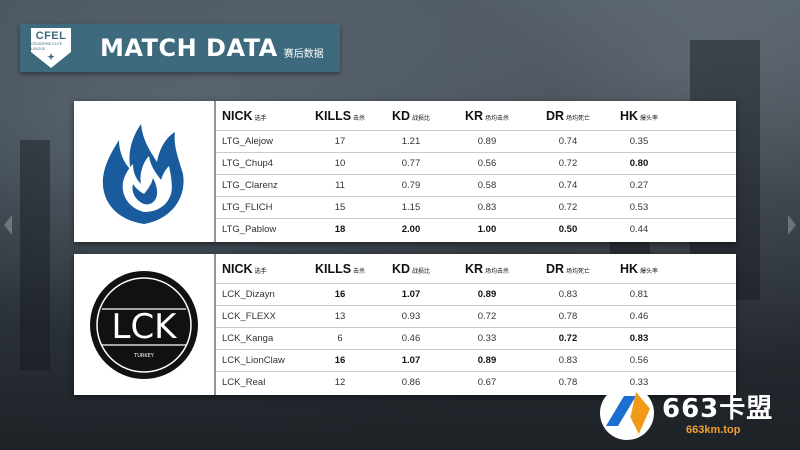 The width and height of the screenshot is (800, 450). I want to click on player-kills: 6, so click(340, 338).